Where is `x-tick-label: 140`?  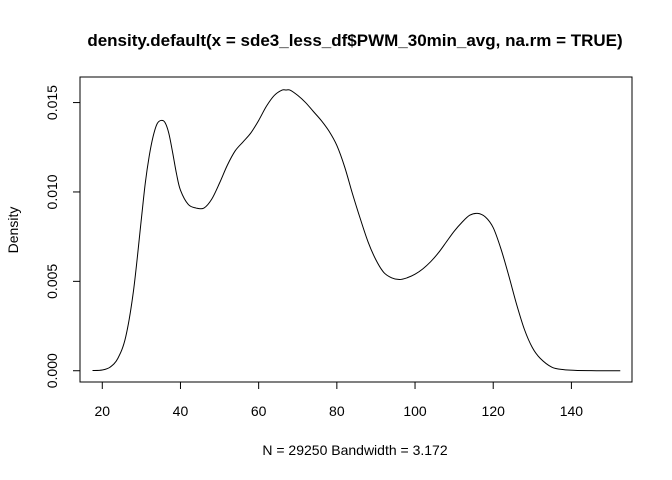 x-tick-label: 140 is located at coordinates (572, 411).